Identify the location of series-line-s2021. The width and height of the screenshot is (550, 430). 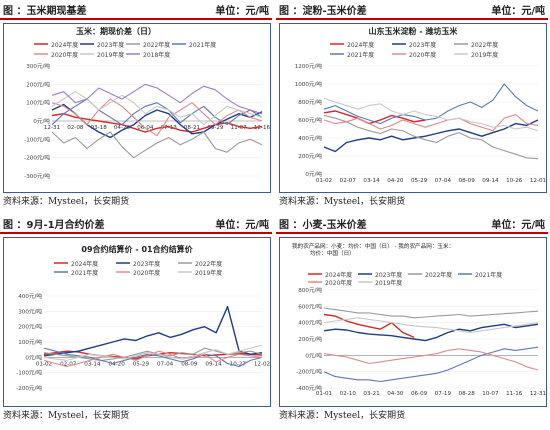
(153, 357).